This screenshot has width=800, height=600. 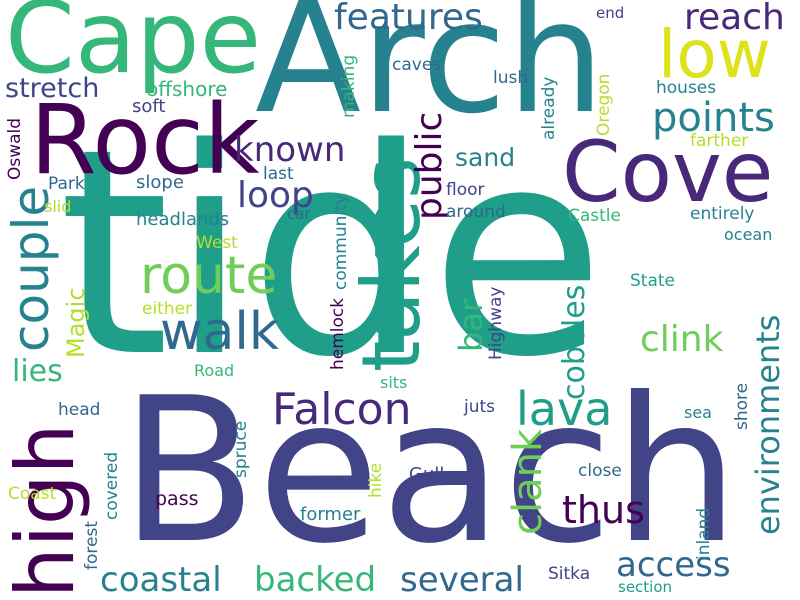 I want to click on word-farther: farther, so click(x=719, y=141).